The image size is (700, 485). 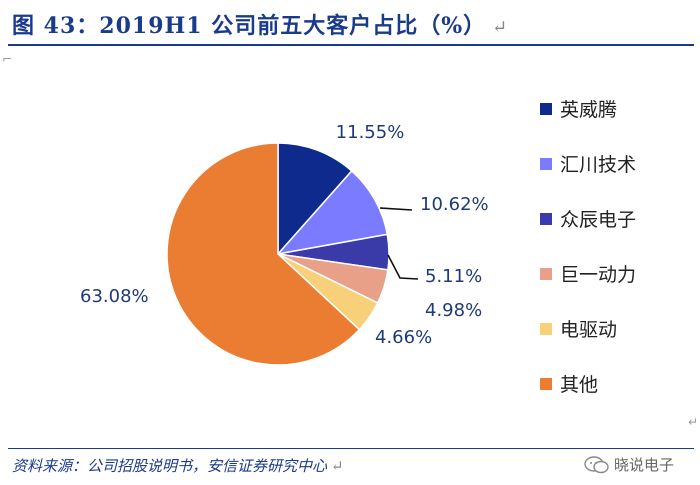 I want to click on legend-label-4: 巨一动力, so click(x=598, y=275).